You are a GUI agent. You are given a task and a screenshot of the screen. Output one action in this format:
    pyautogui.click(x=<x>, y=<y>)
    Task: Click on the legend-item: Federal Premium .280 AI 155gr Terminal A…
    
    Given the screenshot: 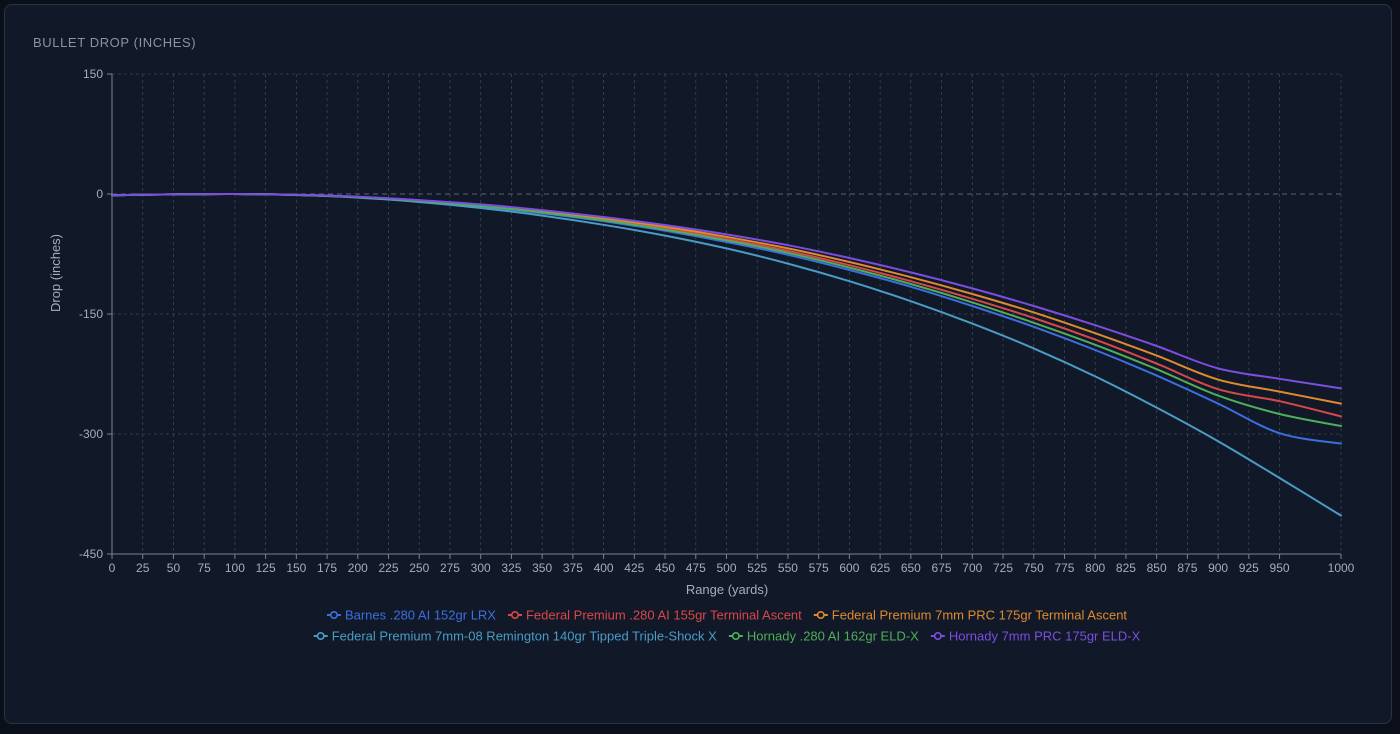 What is the action you would take?
    pyautogui.click(x=654, y=615)
    